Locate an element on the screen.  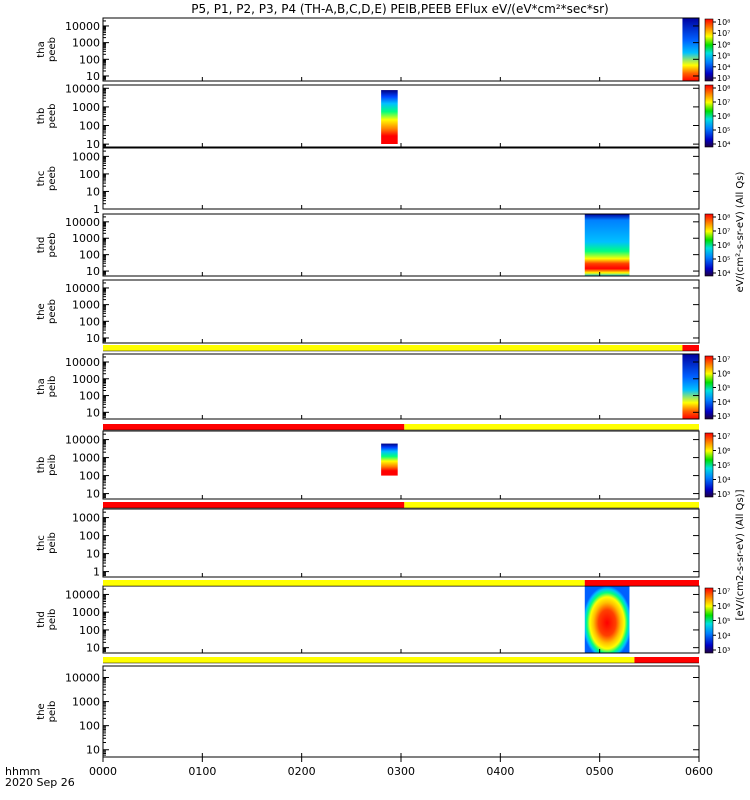
panel-thb-peeb: 10 100 1000 10000 thbpeeb is located at coordinates (368, 116).